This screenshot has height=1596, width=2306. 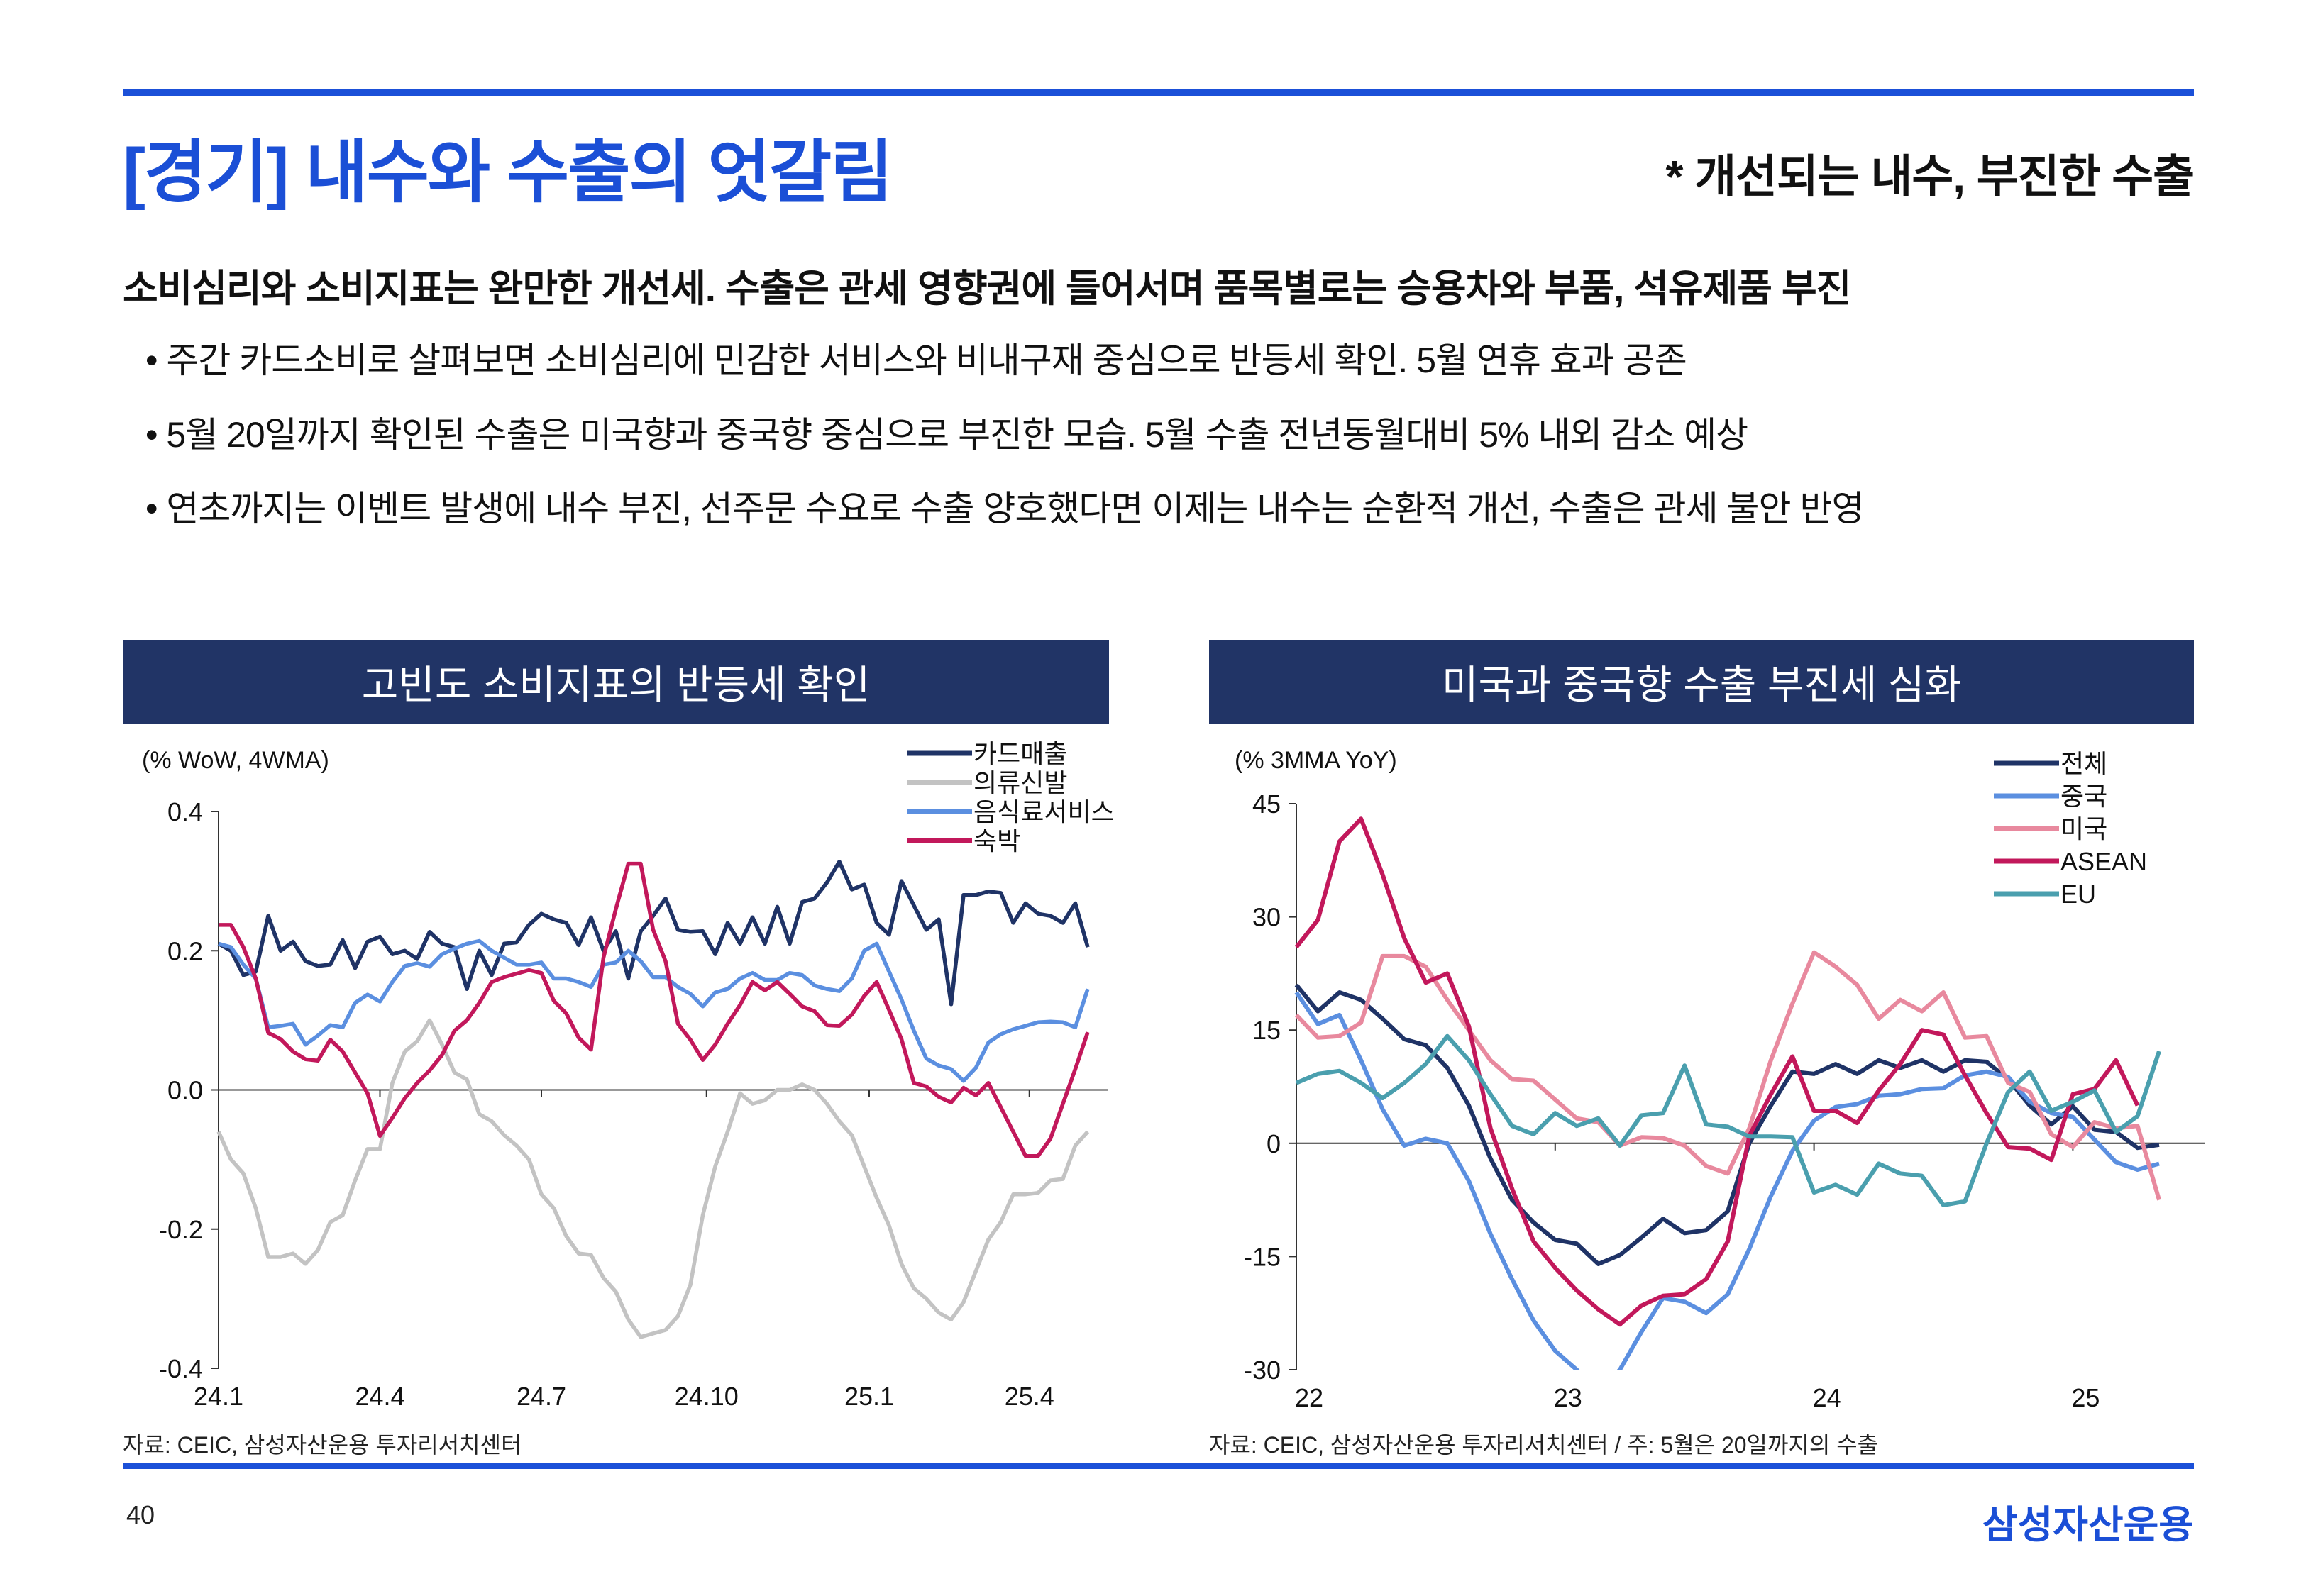 I want to click on legend-label: 의류신발, so click(x=1020, y=783).